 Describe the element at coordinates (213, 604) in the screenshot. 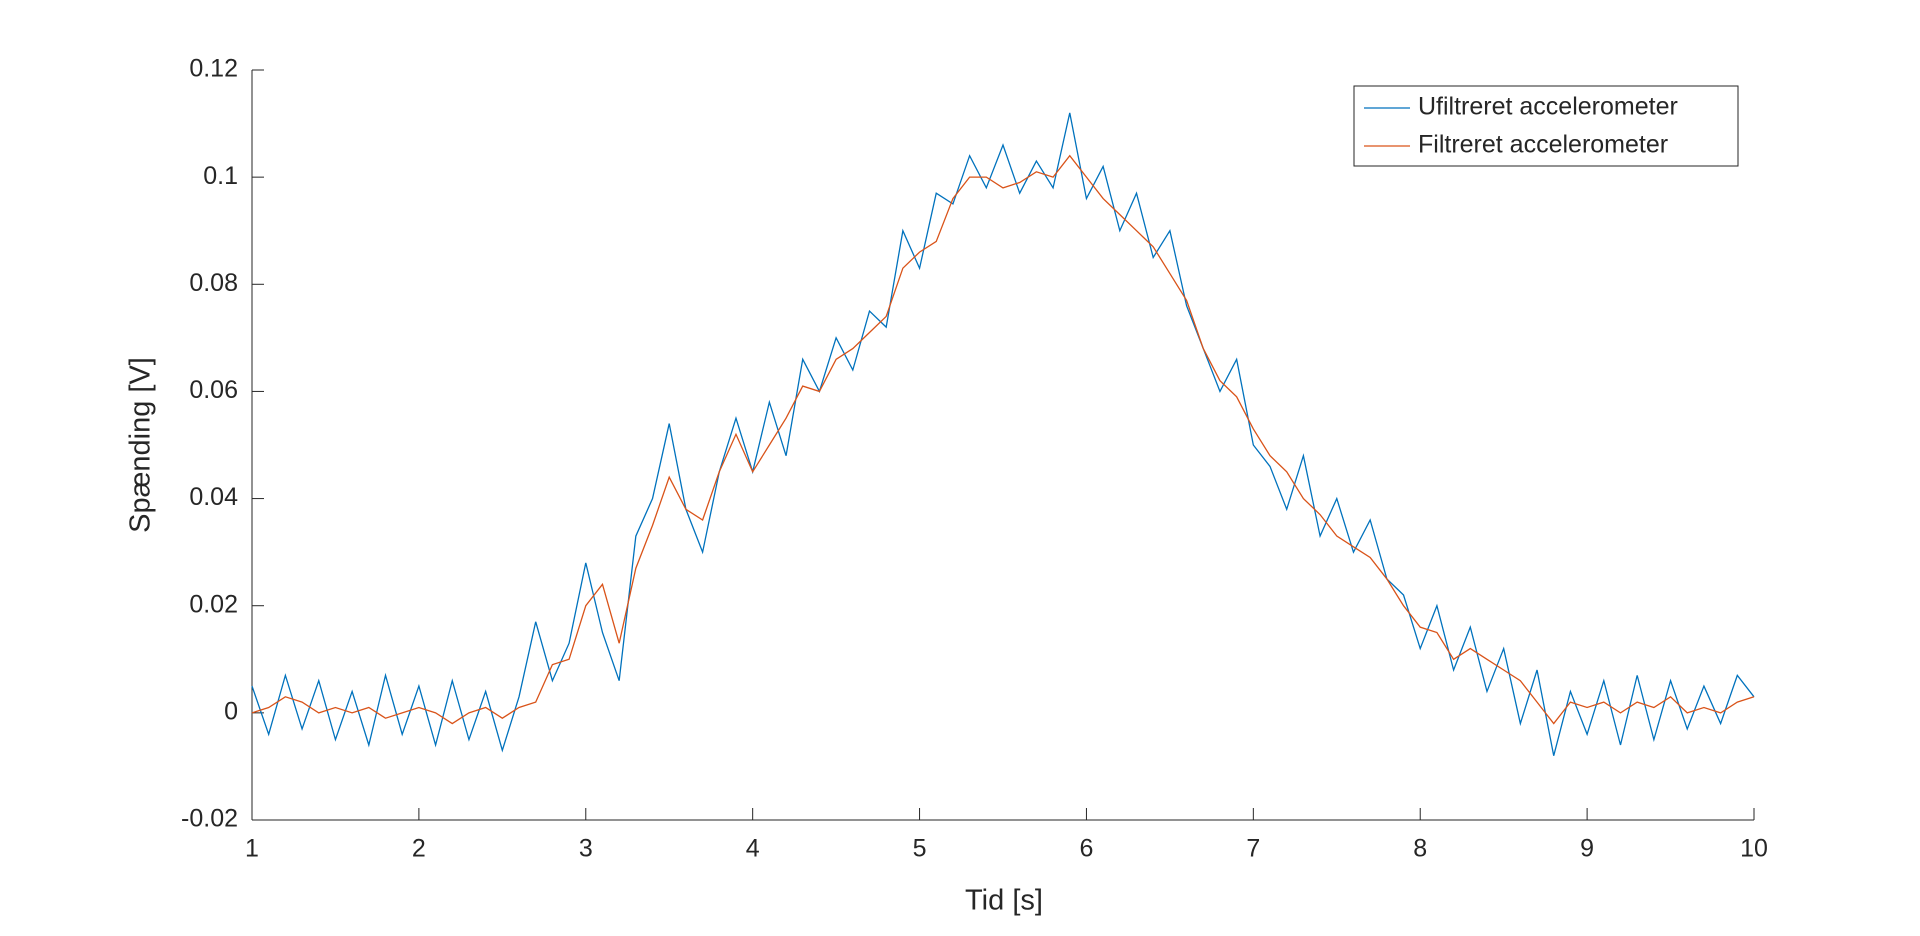

I see `y-tick-label: 0.02` at that location.